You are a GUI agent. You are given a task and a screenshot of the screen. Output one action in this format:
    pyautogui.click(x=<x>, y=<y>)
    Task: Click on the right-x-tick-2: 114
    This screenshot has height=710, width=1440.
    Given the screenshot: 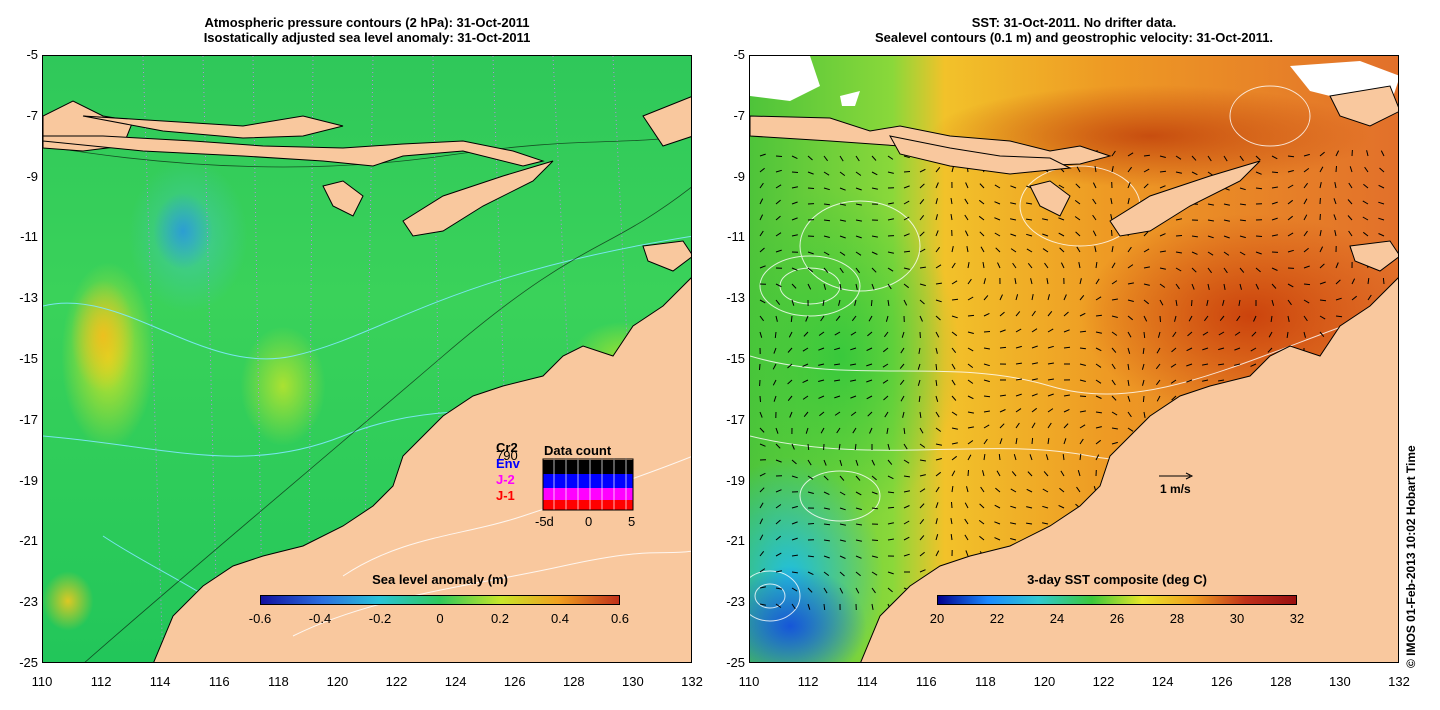 What is the action you would take?
    pyautogui.click(x=867, y=681)
    